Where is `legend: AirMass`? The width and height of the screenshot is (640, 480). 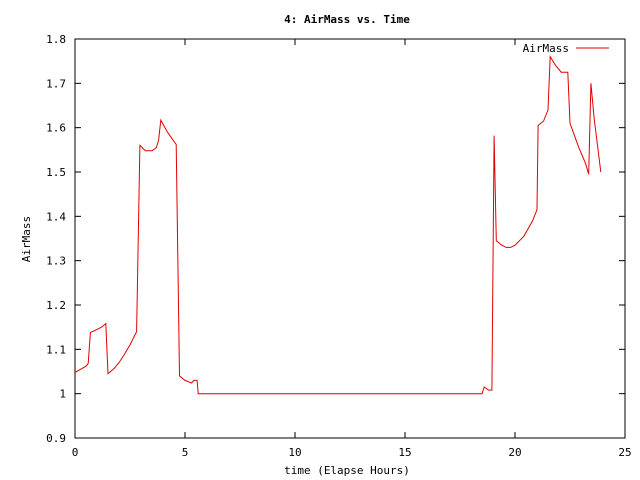 legend: AirMass is located at coordinates (566, 48).